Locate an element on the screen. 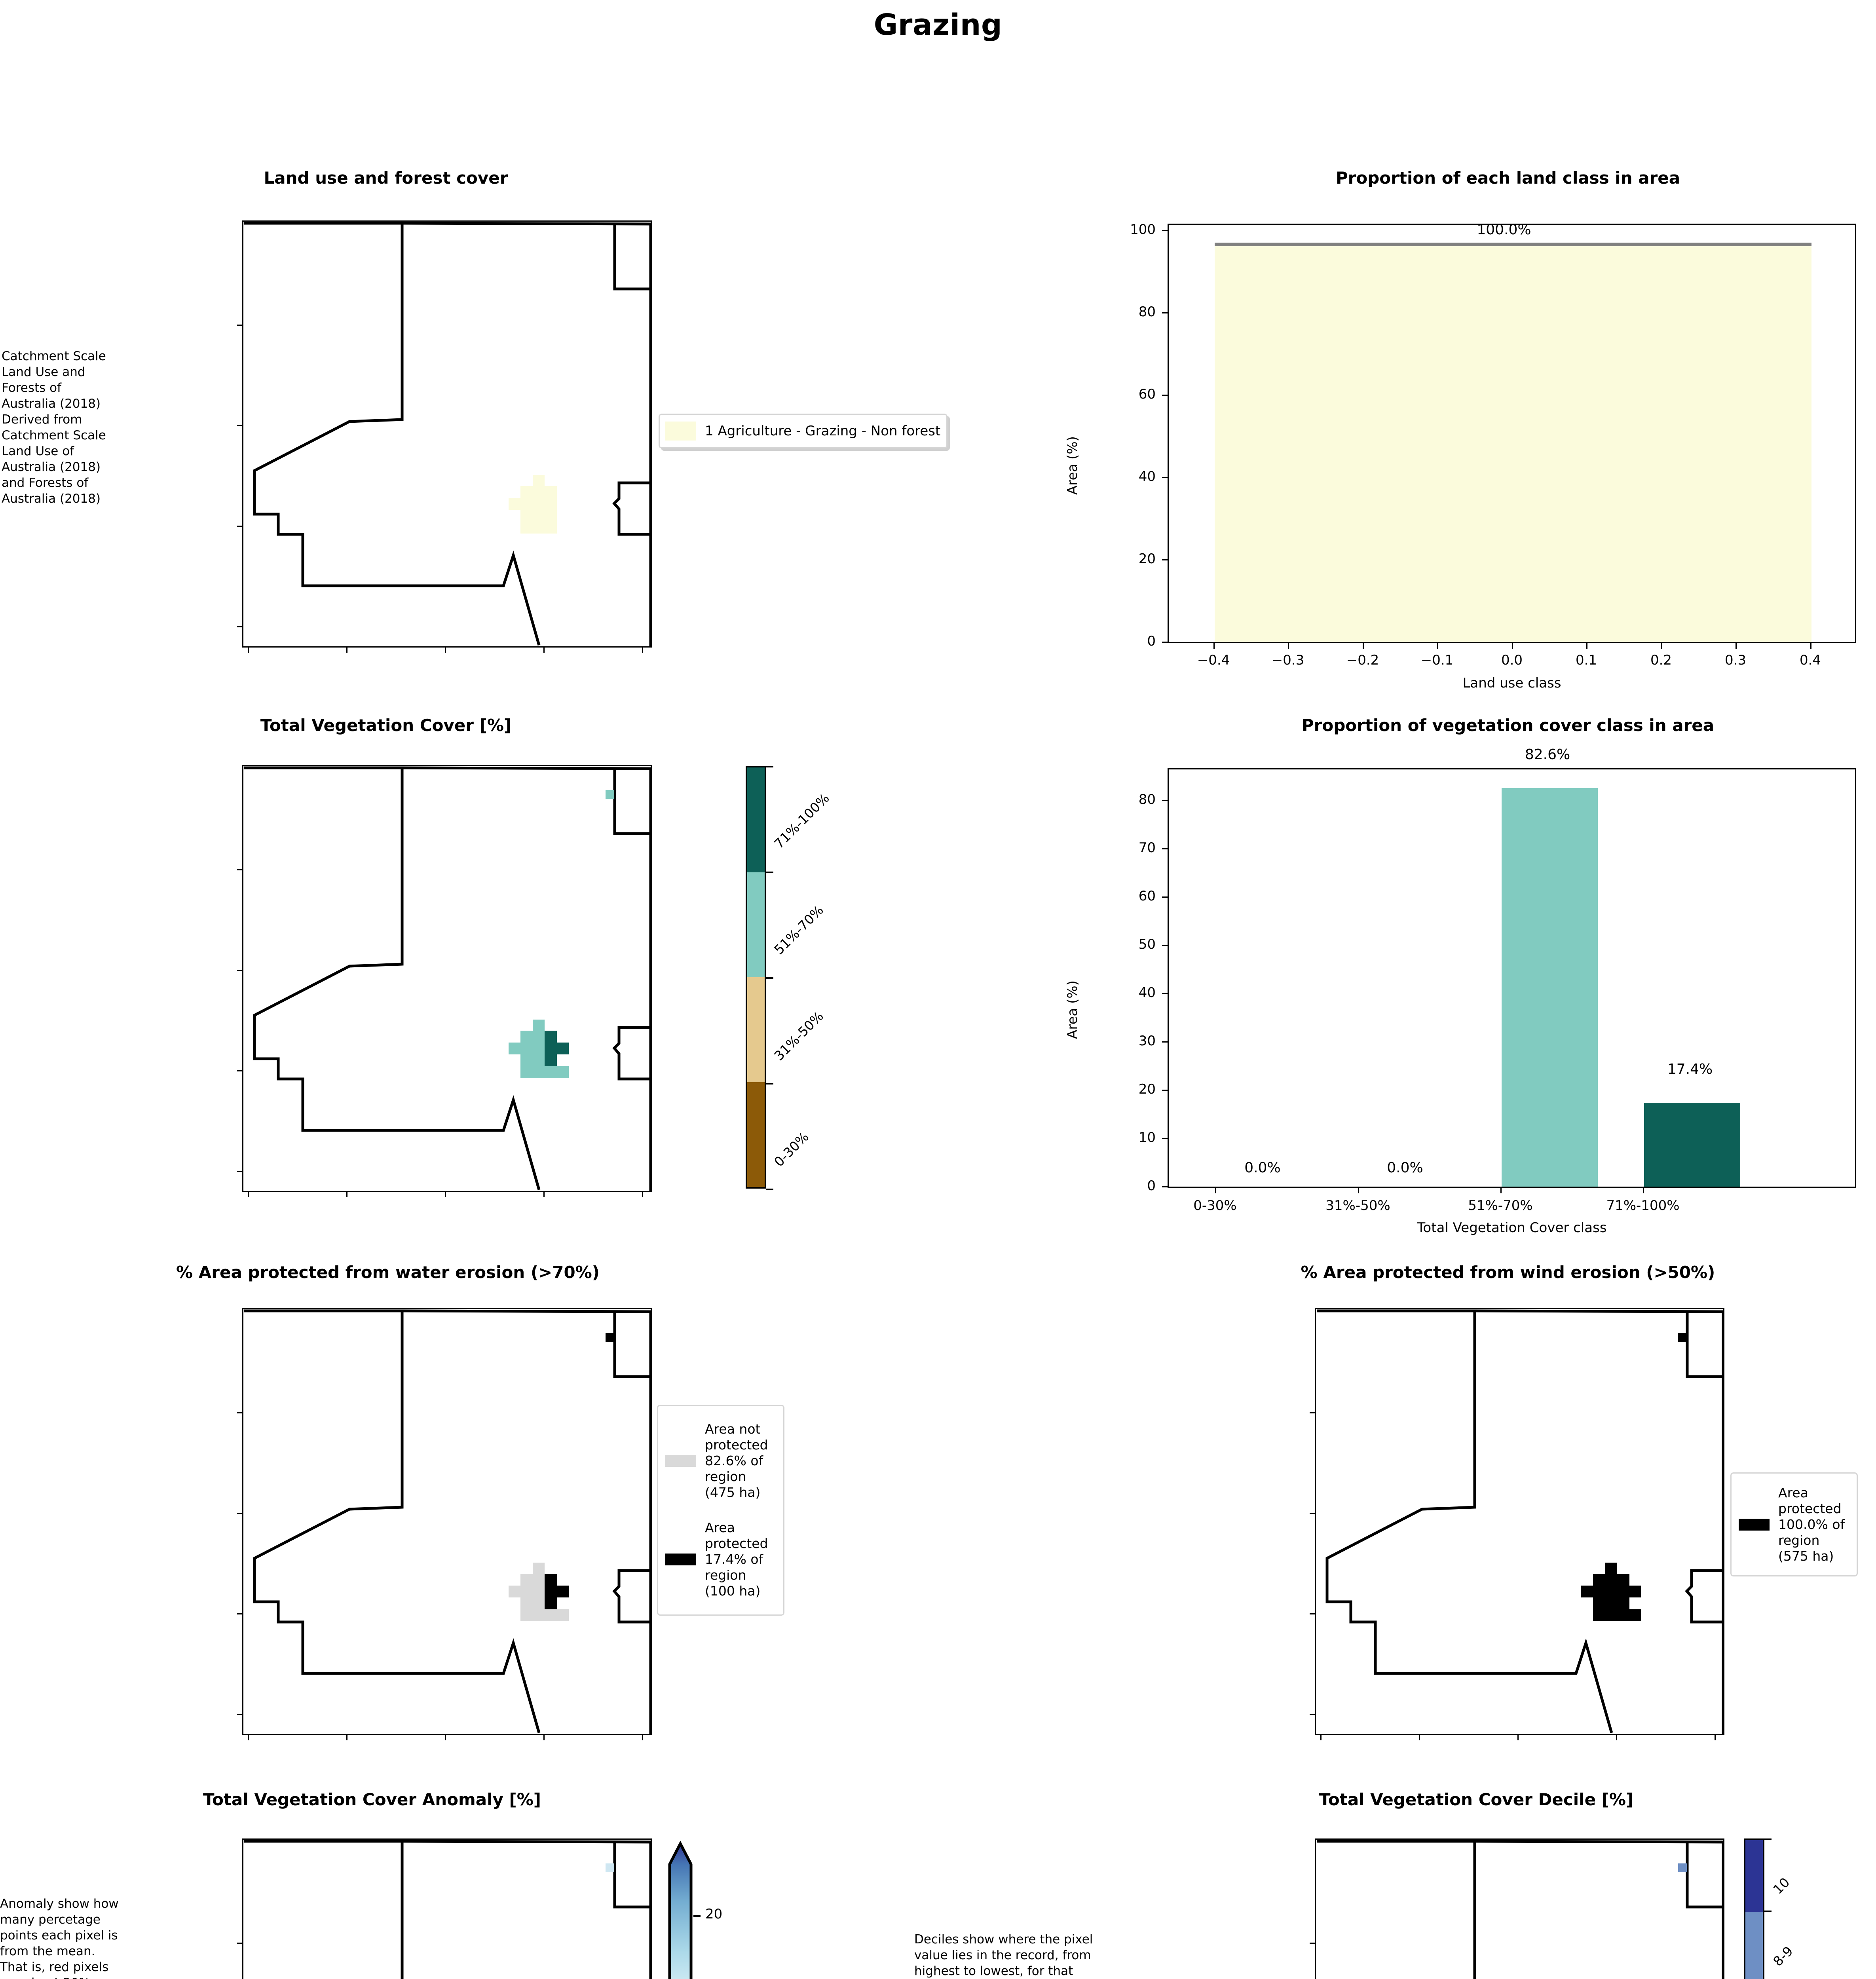 The height and width of the screenshot is (1979, 1876). bar-label-veg-0: 0.0% is located at coordinates (1262, 1168).